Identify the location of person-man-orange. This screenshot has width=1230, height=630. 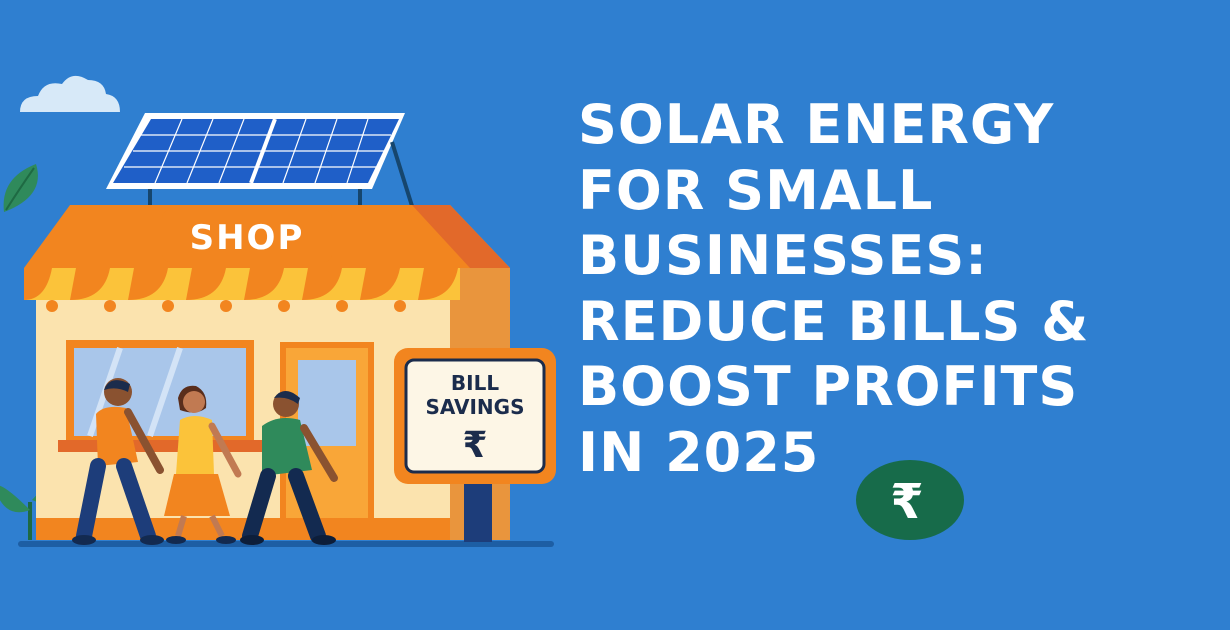
(118, 461).